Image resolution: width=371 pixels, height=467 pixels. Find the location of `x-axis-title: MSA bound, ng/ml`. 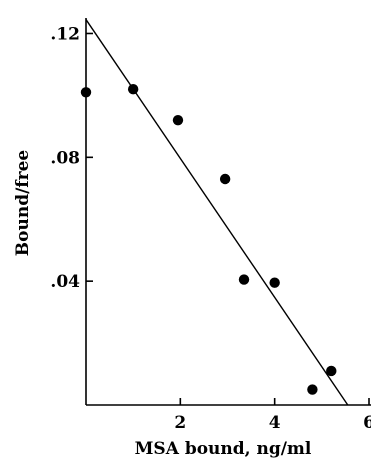

x-axis-title: MSA bound, ng/ml is located at coordinates (223, 449).